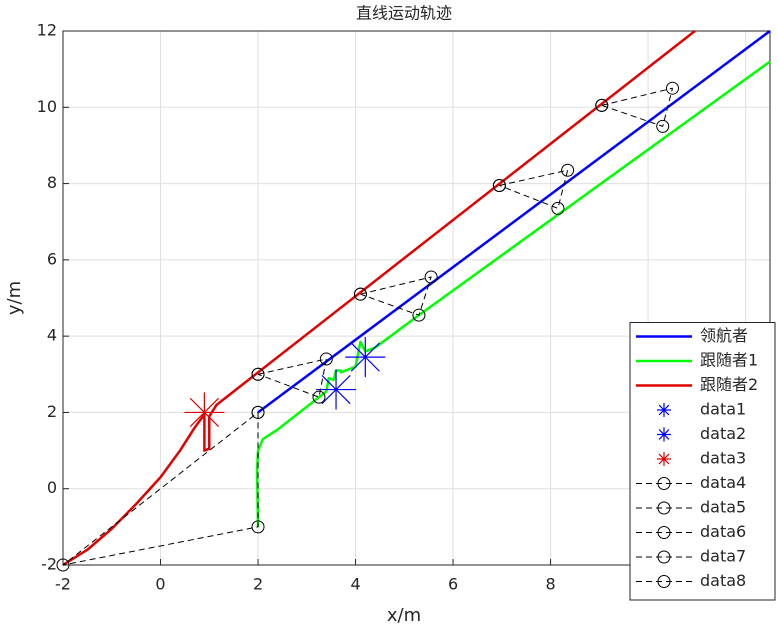 This screenshot has width=778, height=628. I want to click on legend-label: data1, so click(723, 409).